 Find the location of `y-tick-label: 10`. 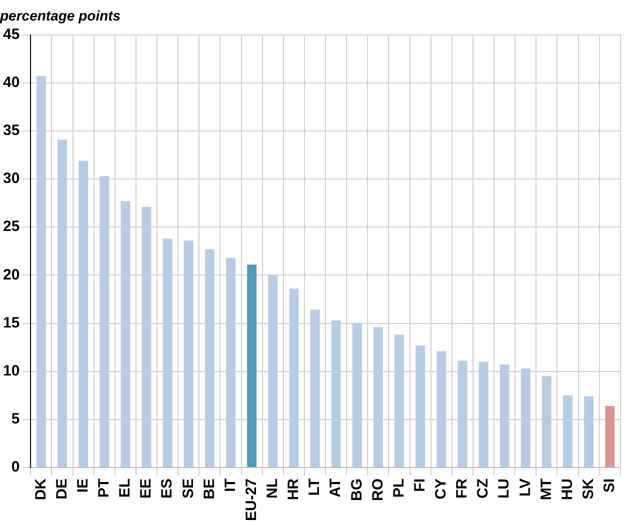

y-tick-label: 10 is located at coordinates (11, 371).